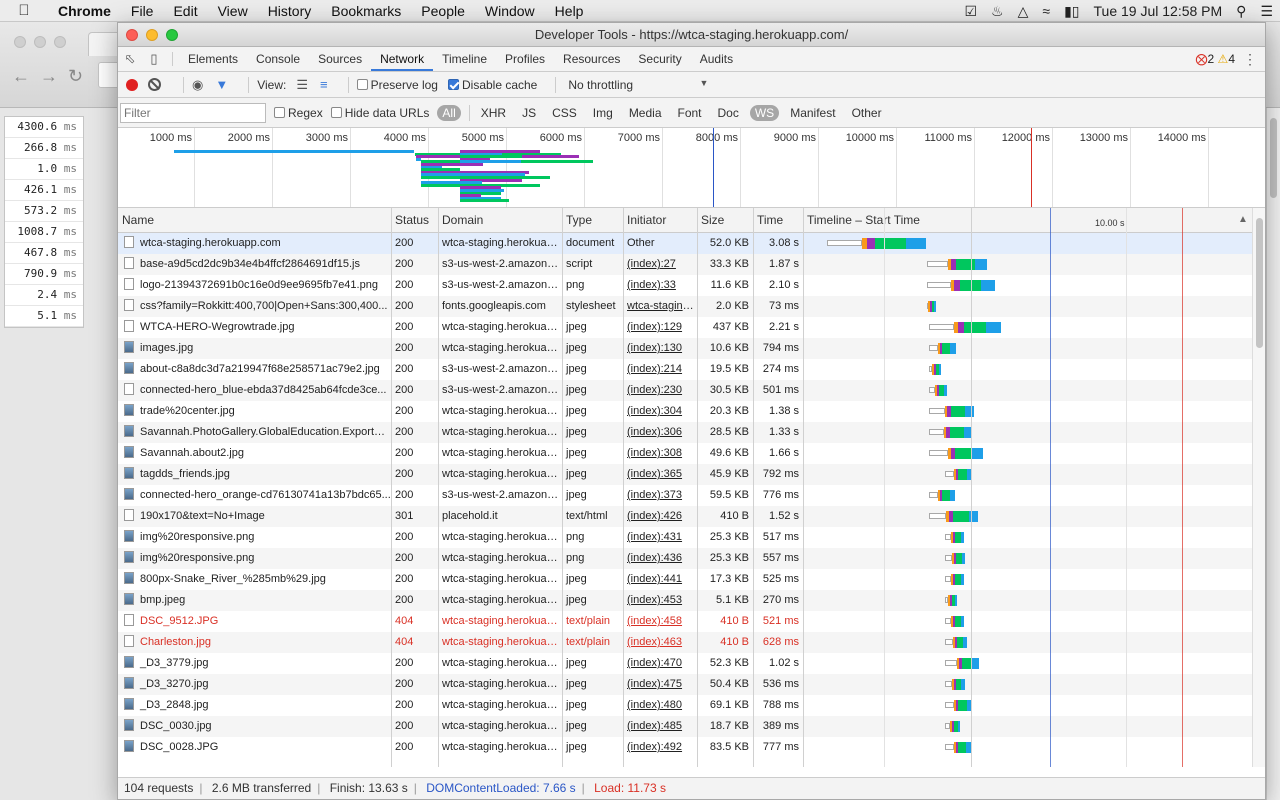  What do you see at coordinates (254, 411) in the screenshot?
I see `request-name: trade%20center.jpg` at bounding box center [254, 411].